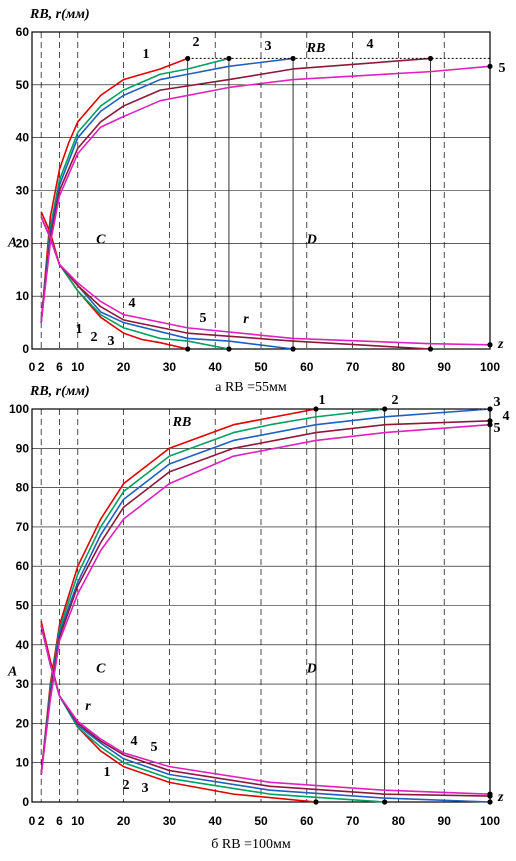 Image resolution: width=516 pixels, height=861 pixels. What do you see at coordinates (212, 713) in the screenshot?
I see `series-2-r-line` at bounding box center [212, 713].